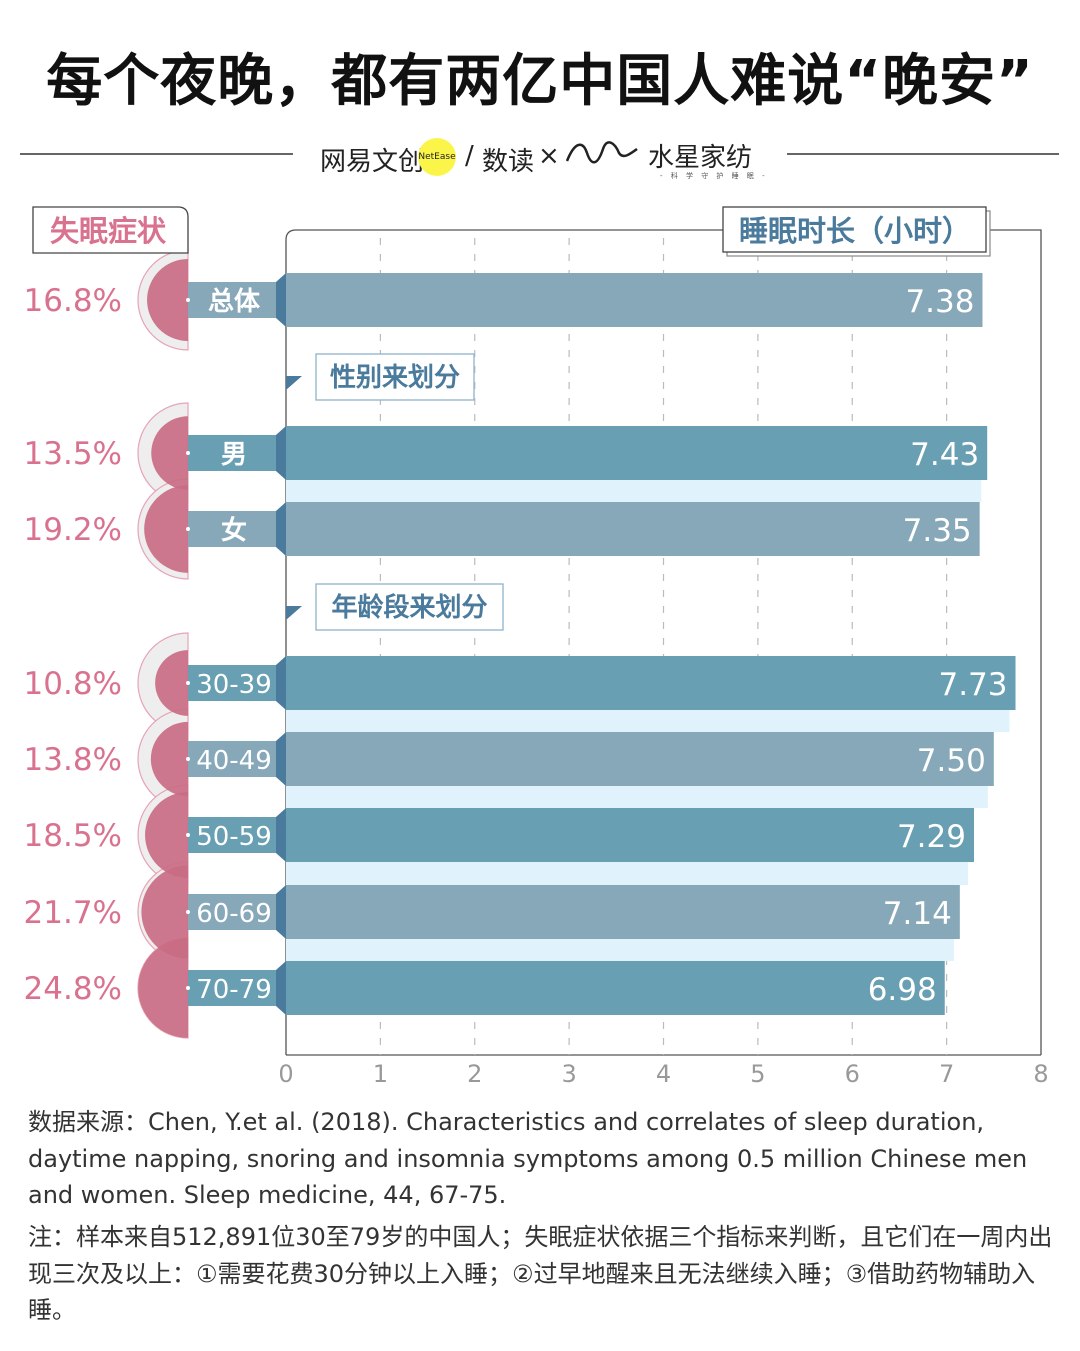 This screenshot has height=1351, width=1080. Describe the element at coordinates (508, 162) in the screenshot. I see `brand-shudu-logo: 数读` at that location.